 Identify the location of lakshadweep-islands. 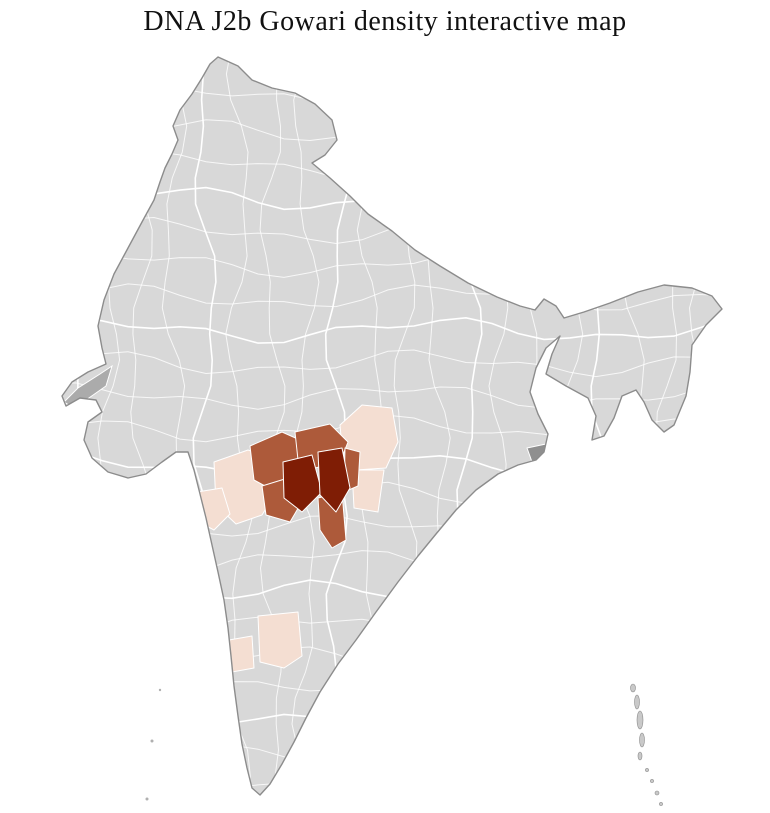
(153, 744).